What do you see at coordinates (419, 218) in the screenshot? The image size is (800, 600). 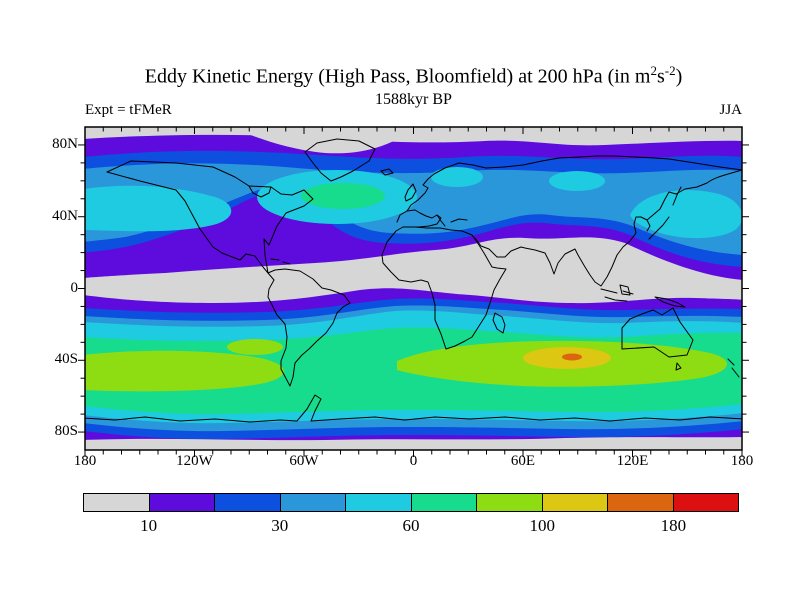 I see `coast-iberia-mediterranean` at bounding box center [419, 218].